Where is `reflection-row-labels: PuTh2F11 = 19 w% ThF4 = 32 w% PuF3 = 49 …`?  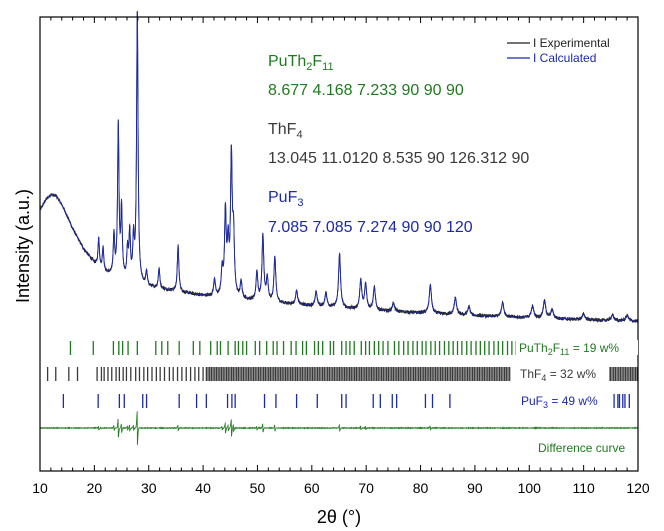
reflection-row-labels: PuTh2F11 = 19 w% ThF4 = 32 w% PuF3 = 49 … is located at coordinates (575, 375).